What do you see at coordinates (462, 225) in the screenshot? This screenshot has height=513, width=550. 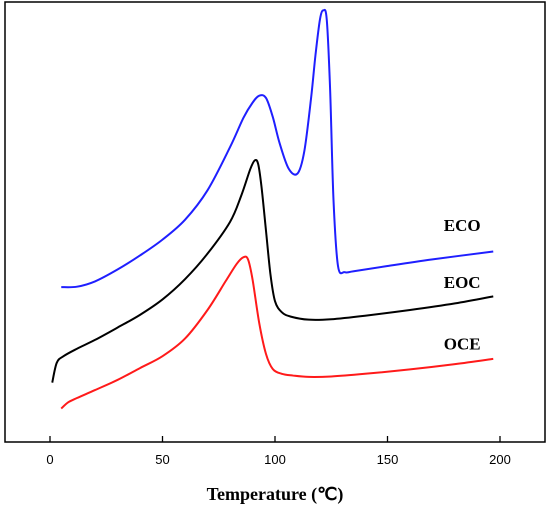 I see `series-label-eco: ECO` at bounding box center [462, 225].